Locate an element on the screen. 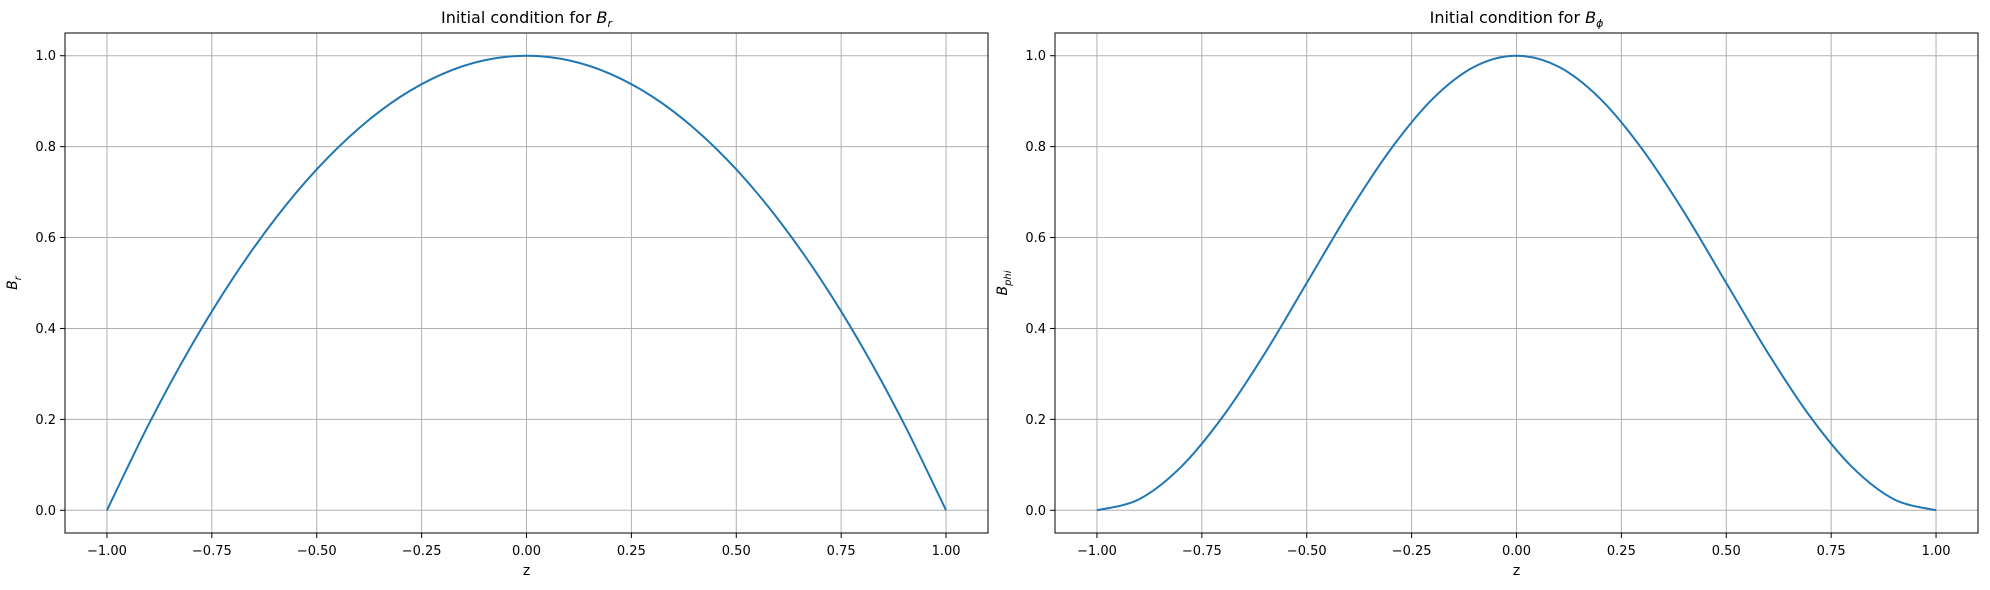  chart-title: Initial condition for Bϕ is located at coordinates (1517, 19).